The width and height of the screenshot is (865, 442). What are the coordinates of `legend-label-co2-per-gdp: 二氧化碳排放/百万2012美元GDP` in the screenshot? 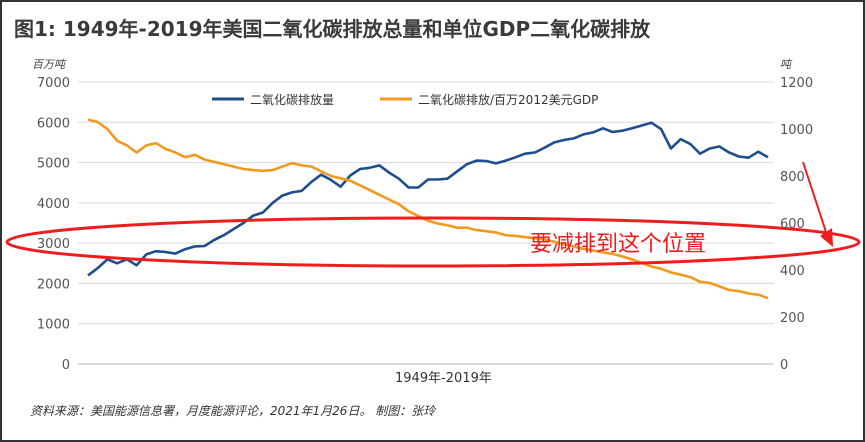 It's located at (508, 99).